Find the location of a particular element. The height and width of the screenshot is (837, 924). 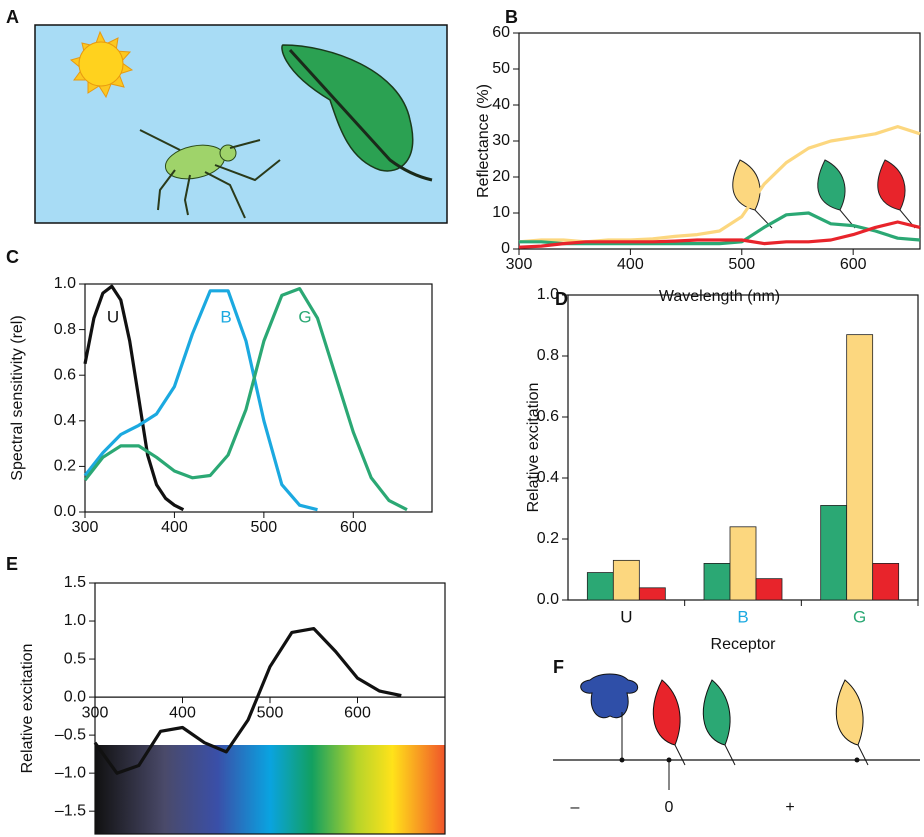

scene-illustration is located at coordinates (241, 124).